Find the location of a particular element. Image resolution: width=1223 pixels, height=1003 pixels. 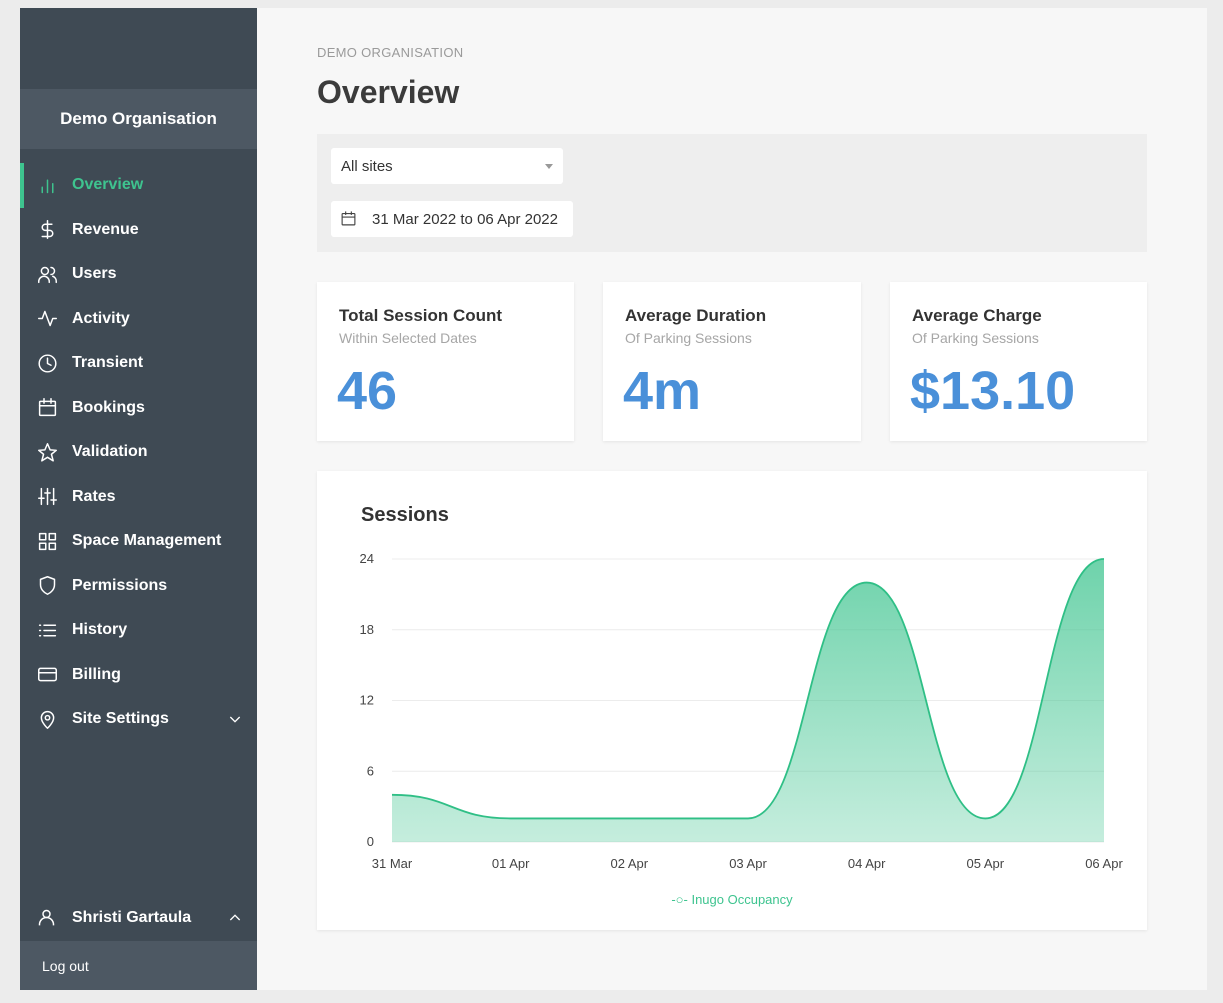

sidebar-item-bookings: Bookings is located at coordinates (138, 408).